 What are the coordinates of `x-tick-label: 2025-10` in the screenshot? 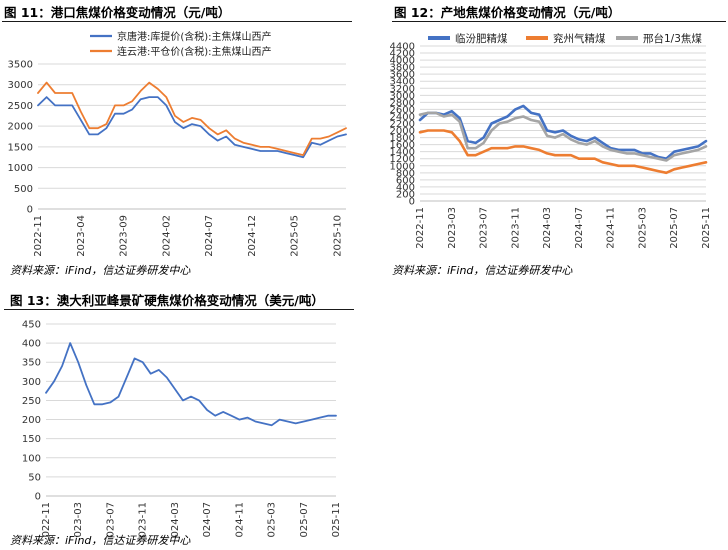 It's located at (337, 236).